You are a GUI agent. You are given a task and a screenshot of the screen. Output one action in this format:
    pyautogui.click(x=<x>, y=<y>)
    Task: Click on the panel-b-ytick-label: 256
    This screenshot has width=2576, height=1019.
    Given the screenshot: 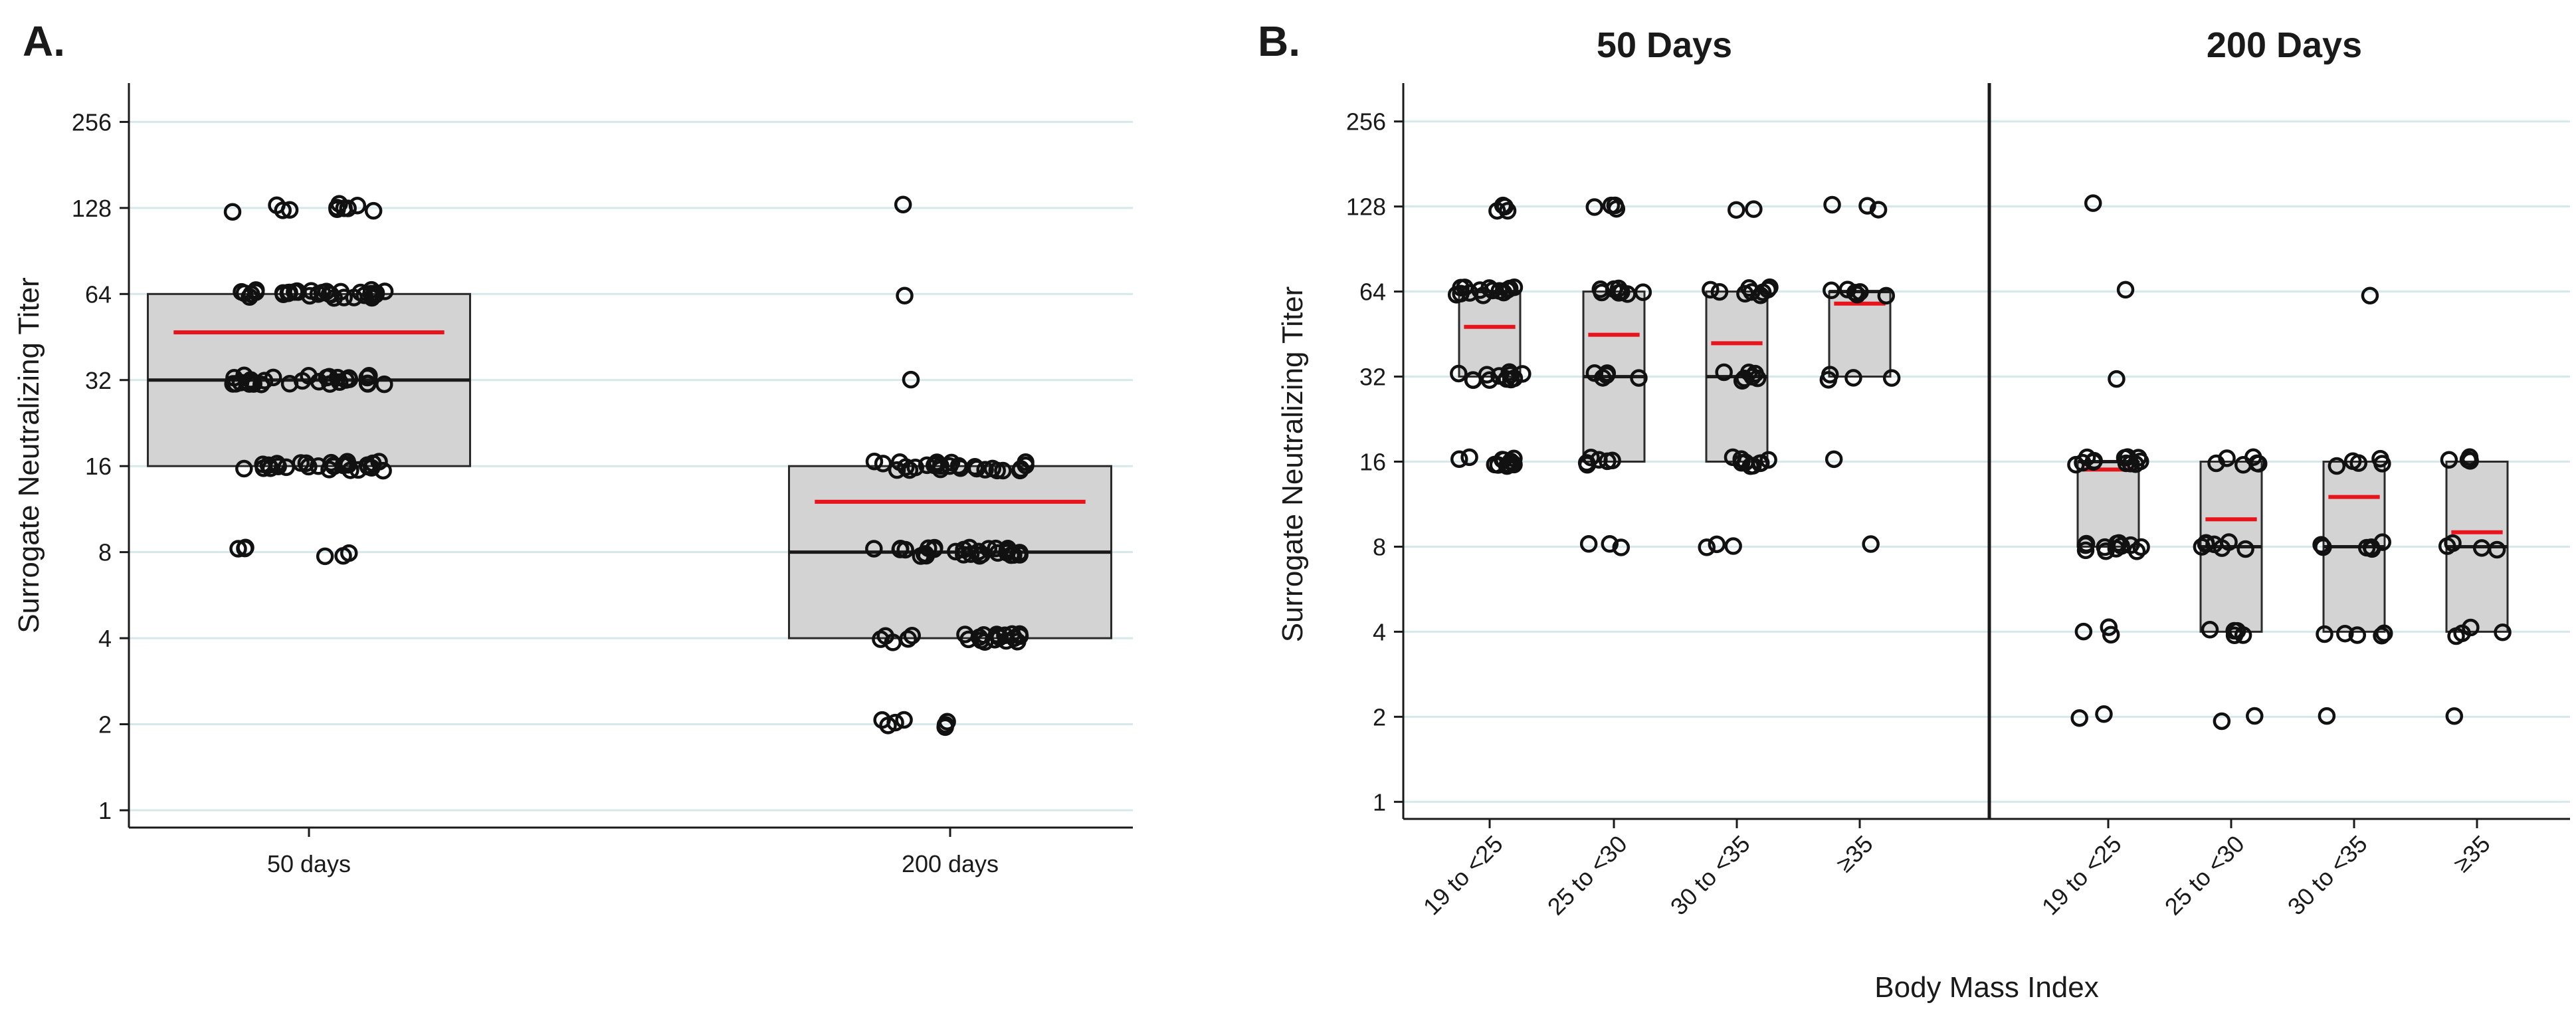 What is the action you would take?
    pyautogui.click(x=1366, y=122)
    